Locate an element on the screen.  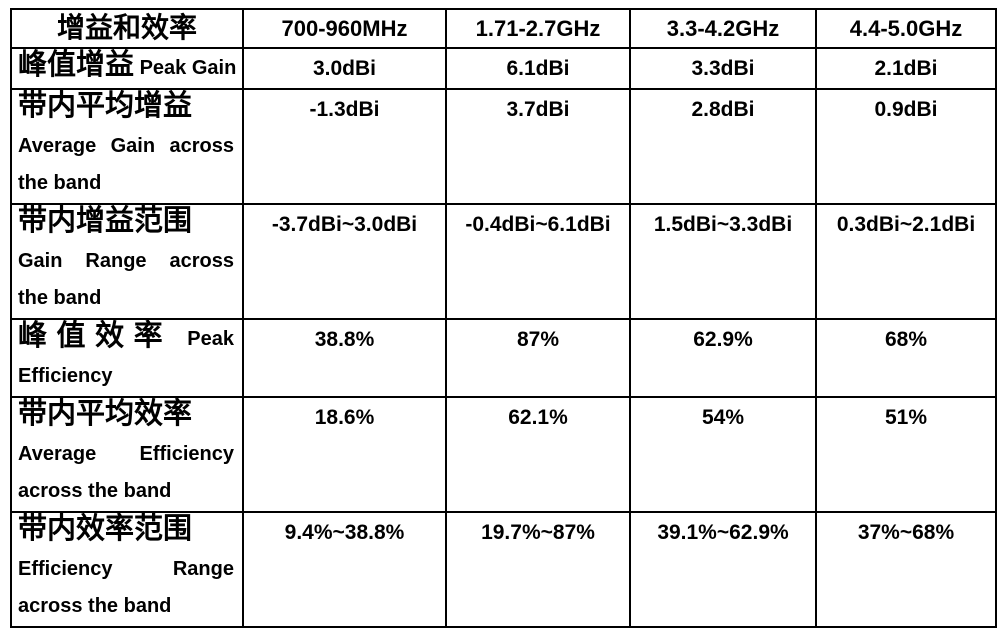
gain-range-value-1: -3.7dBi~3.0dBi is located at coordinates (344, 261).